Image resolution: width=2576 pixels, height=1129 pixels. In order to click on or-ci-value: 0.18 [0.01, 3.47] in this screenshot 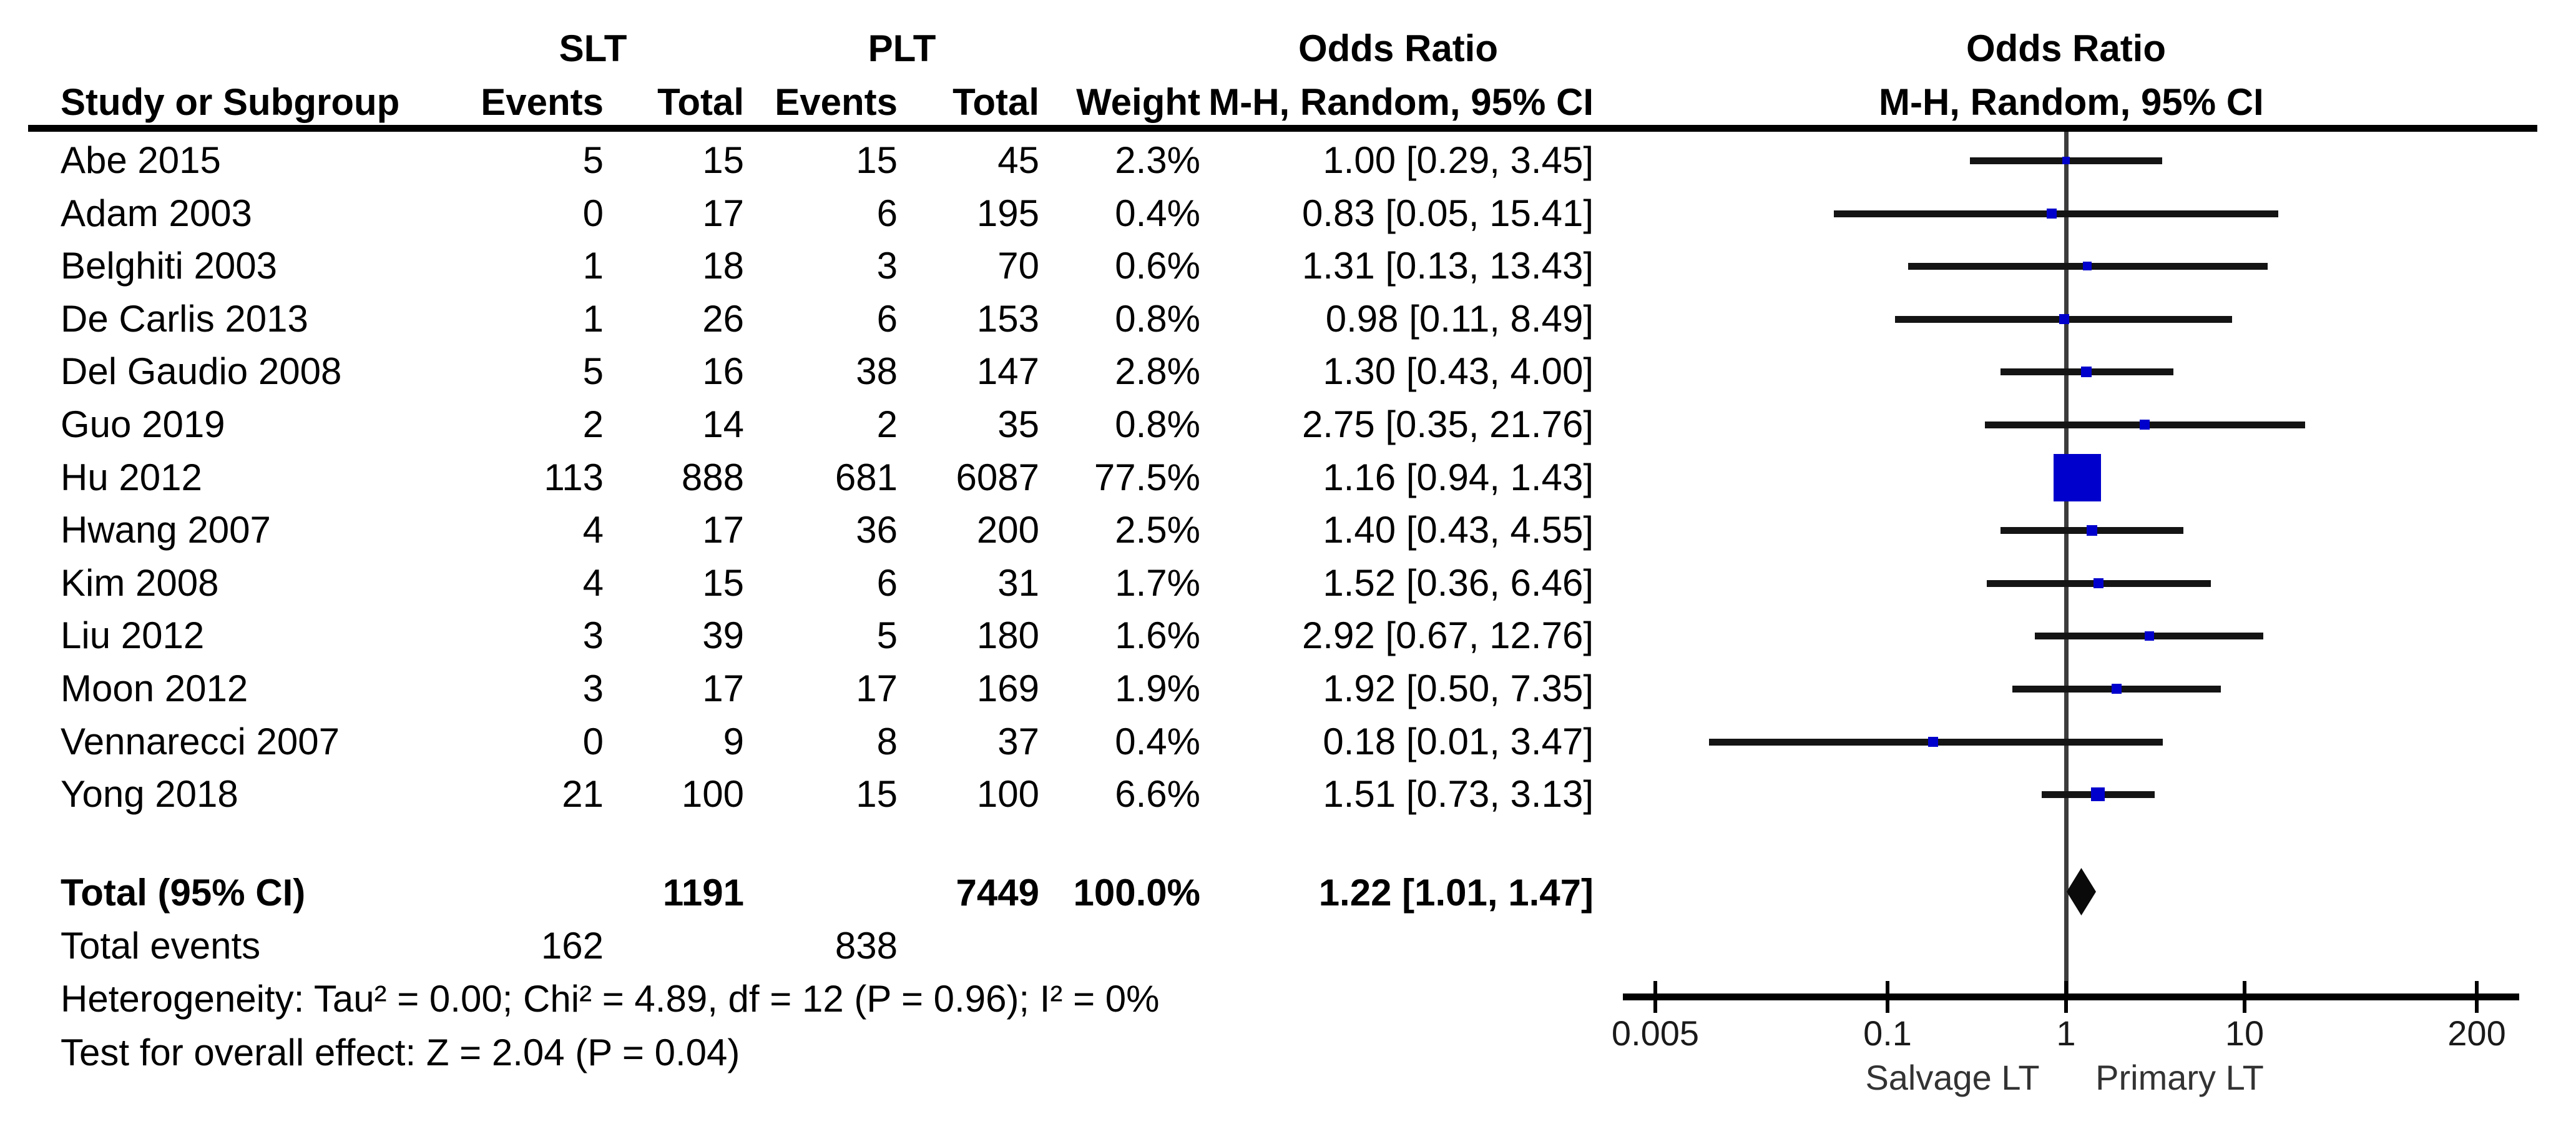, I will do `click(1458, 741)`.